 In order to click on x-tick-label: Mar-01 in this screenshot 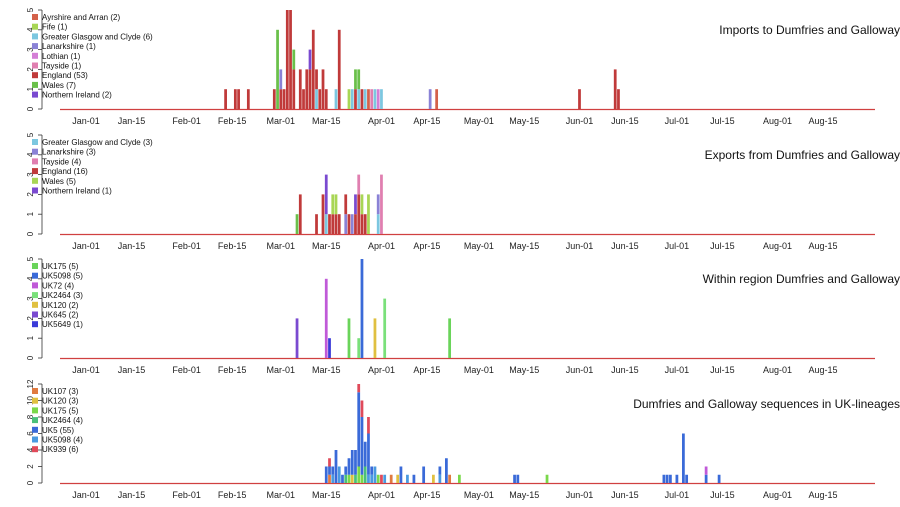, I will do `click(281, 121)`.